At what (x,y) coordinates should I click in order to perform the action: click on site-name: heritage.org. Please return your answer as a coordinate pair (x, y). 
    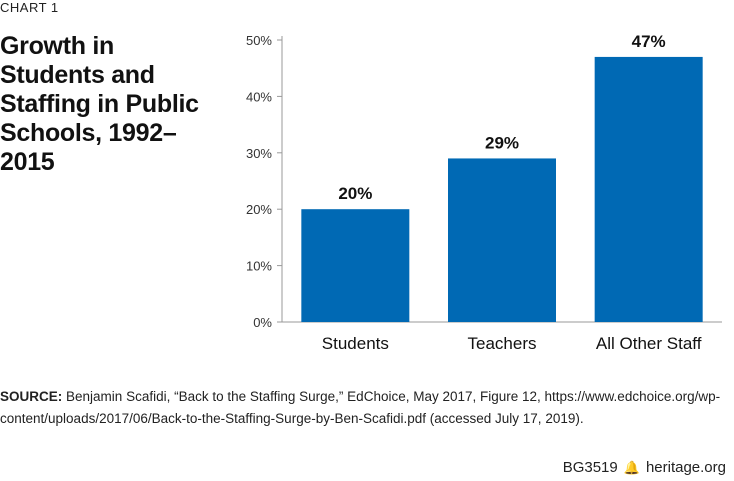
    Looking at the image, I should click on (685, 467).